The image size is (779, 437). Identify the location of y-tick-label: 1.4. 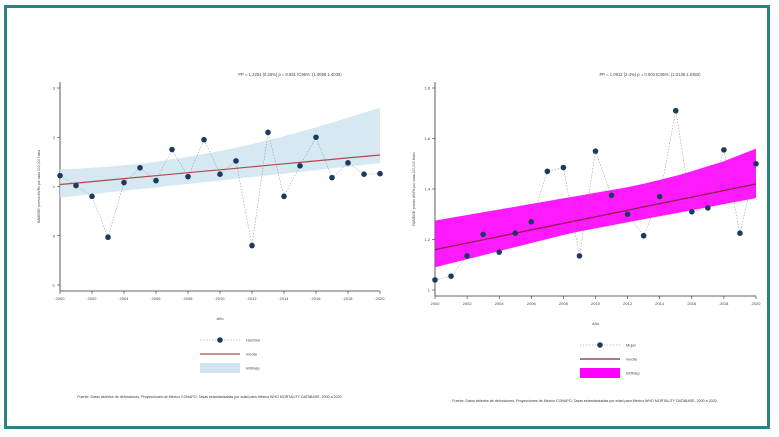
(427, 189).